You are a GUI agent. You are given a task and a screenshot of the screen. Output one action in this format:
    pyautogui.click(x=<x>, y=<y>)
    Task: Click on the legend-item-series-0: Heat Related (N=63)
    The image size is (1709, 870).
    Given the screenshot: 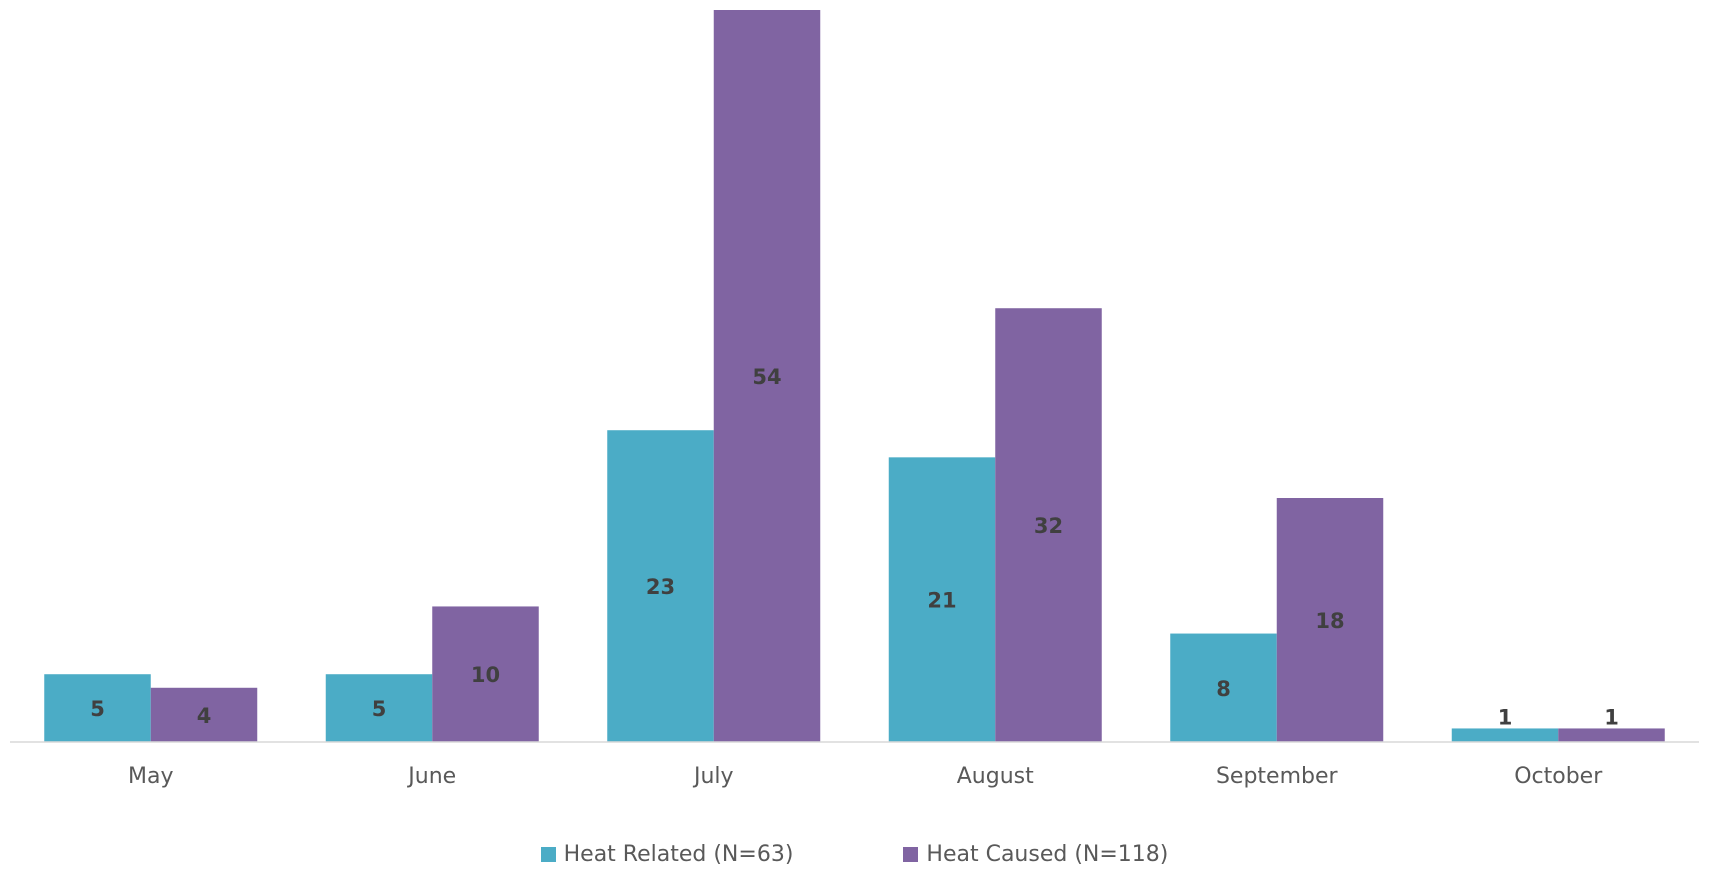 What is the action you would take?
    pyautogui.click(x=667, y=854)
    